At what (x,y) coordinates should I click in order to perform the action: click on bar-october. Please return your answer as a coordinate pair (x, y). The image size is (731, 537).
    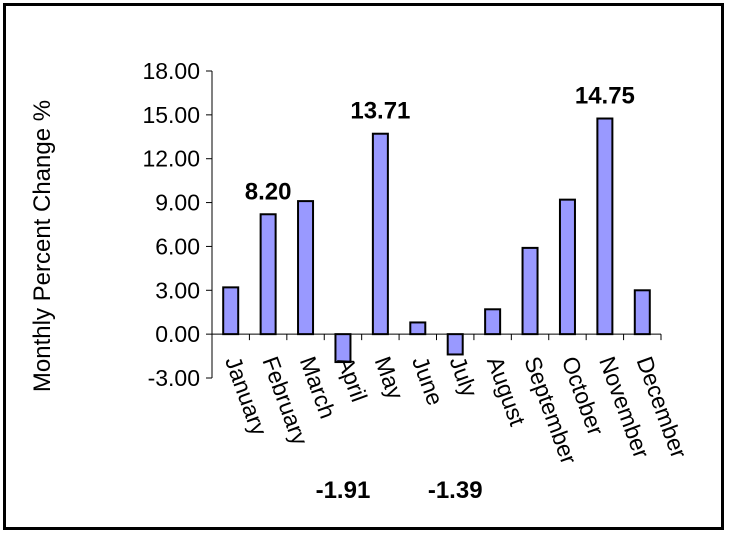
    Looking at the image, I should click on (567, 267).